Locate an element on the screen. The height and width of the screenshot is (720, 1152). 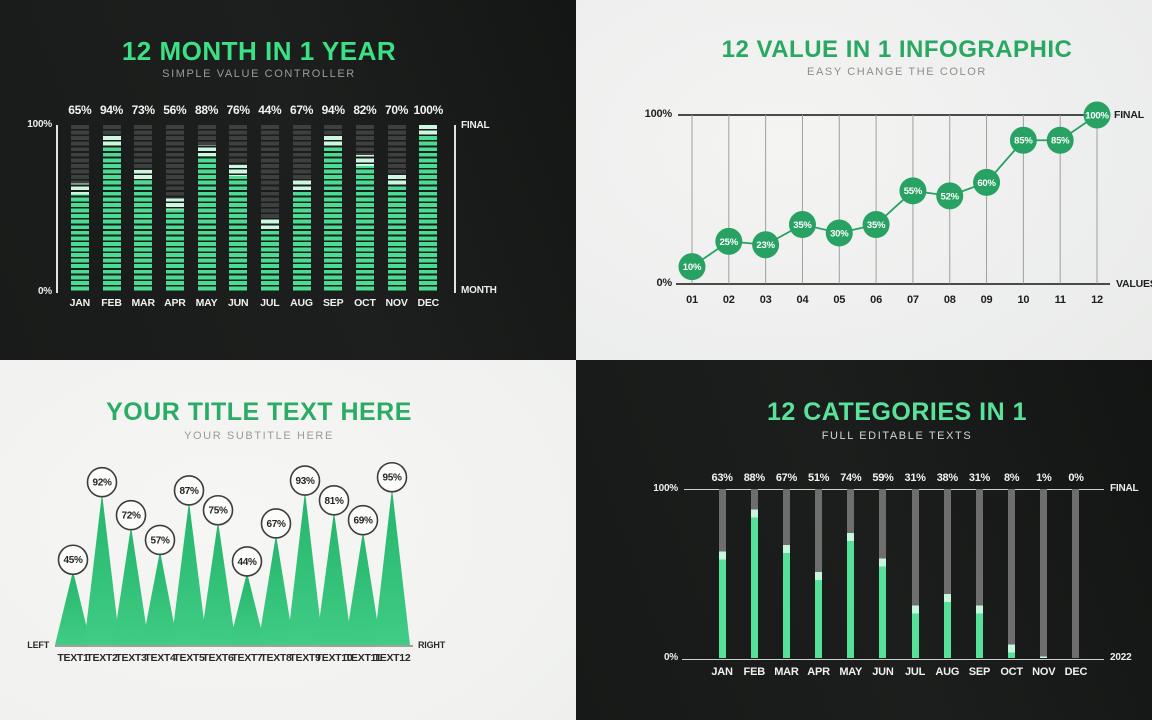
badge-value-label: 81% is located at coordinates (334, 501).